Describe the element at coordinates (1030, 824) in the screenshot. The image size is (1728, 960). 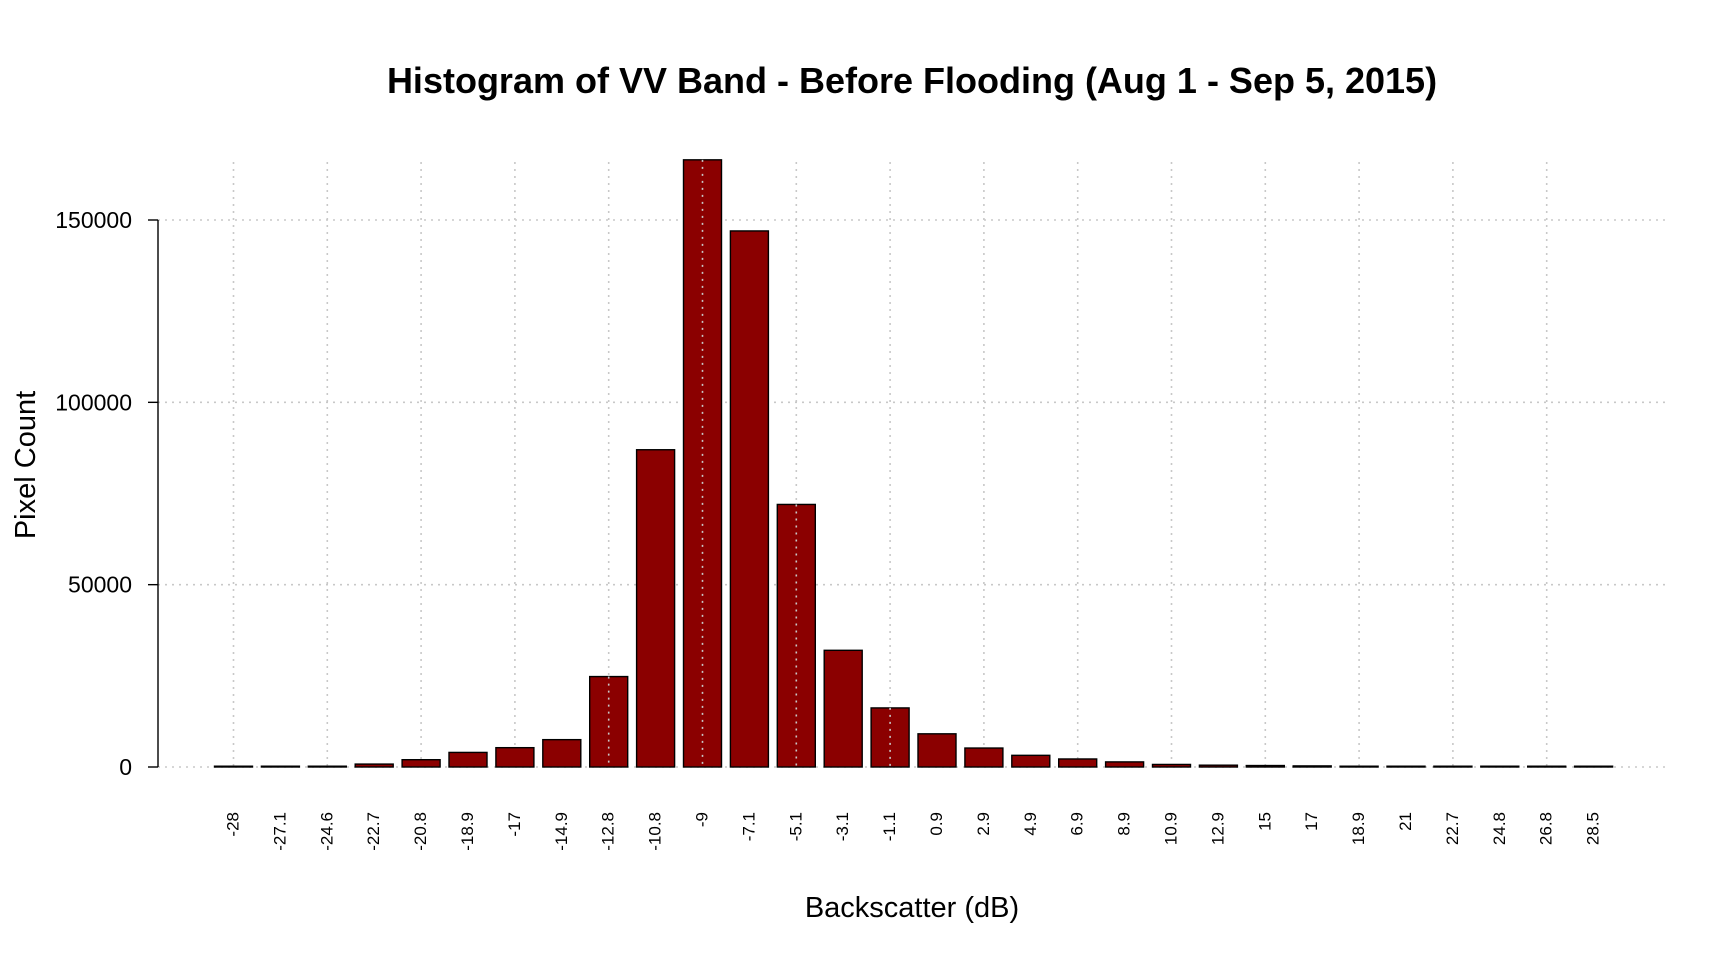
I see `x-tick-label: 4.9` at that location.